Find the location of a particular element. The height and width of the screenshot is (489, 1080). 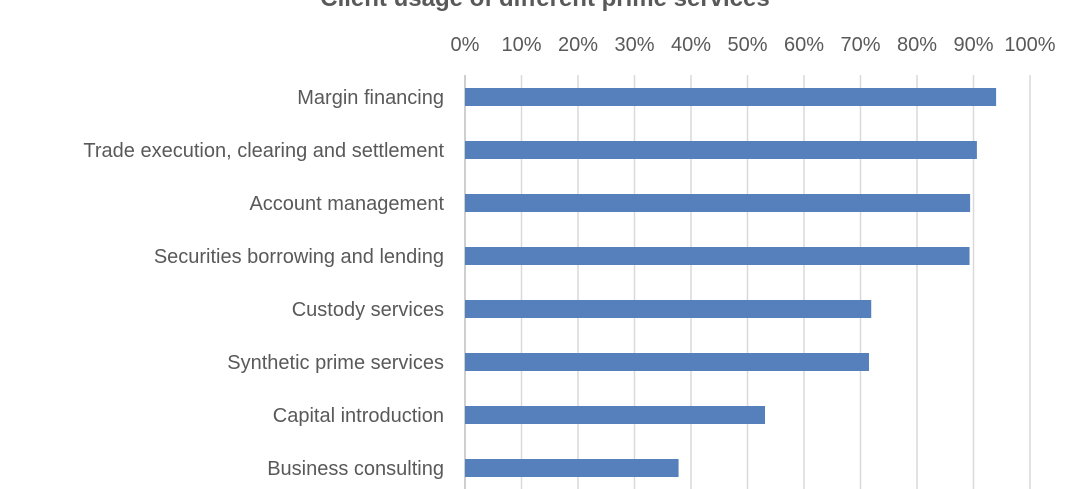

category-label: Custody services is located at coordinates (368, 310).